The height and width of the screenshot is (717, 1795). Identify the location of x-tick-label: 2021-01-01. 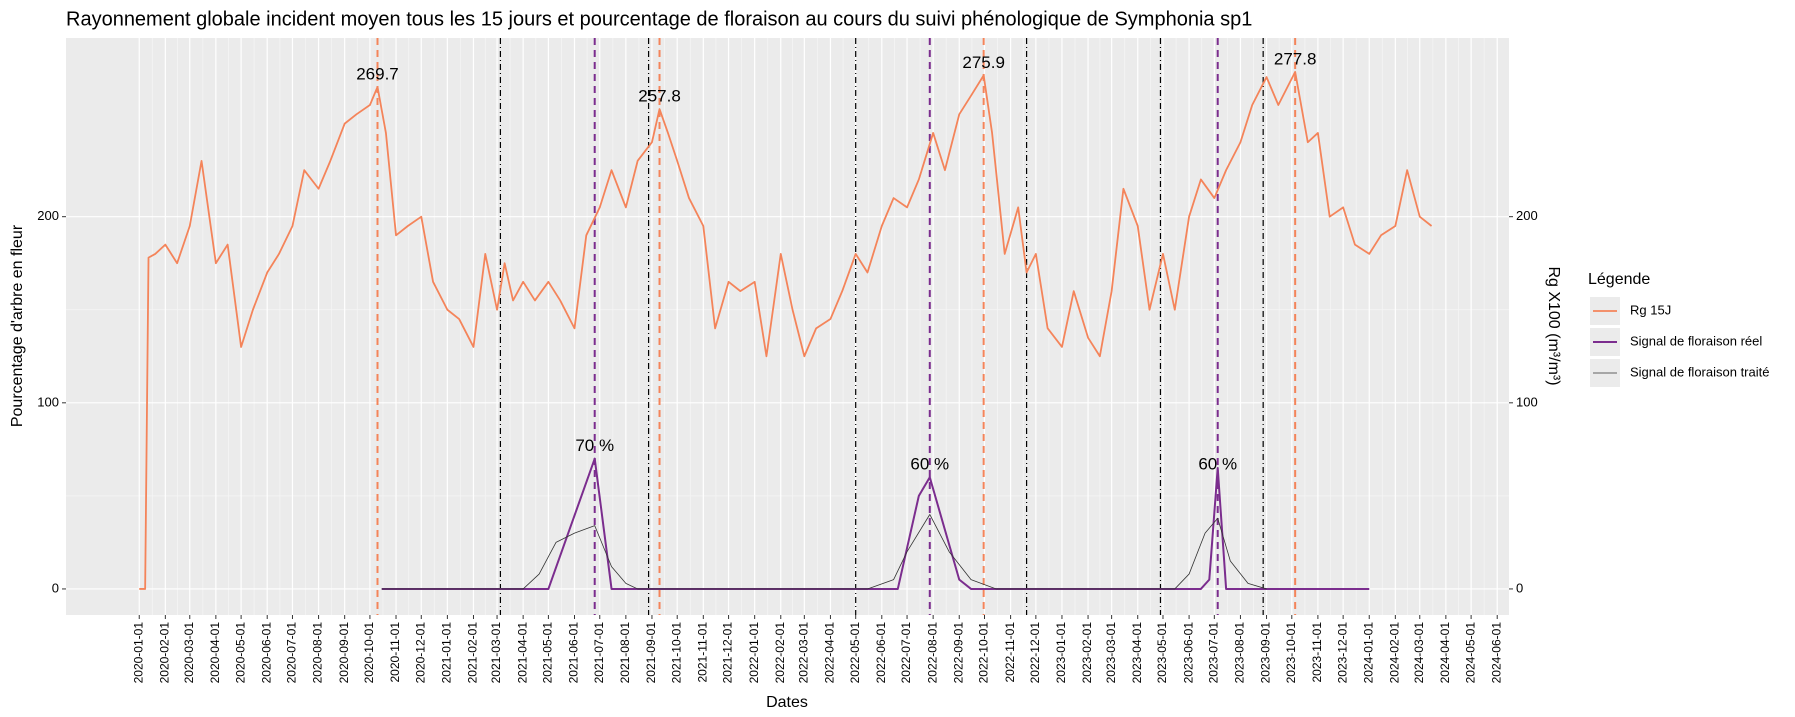
(447, 653).